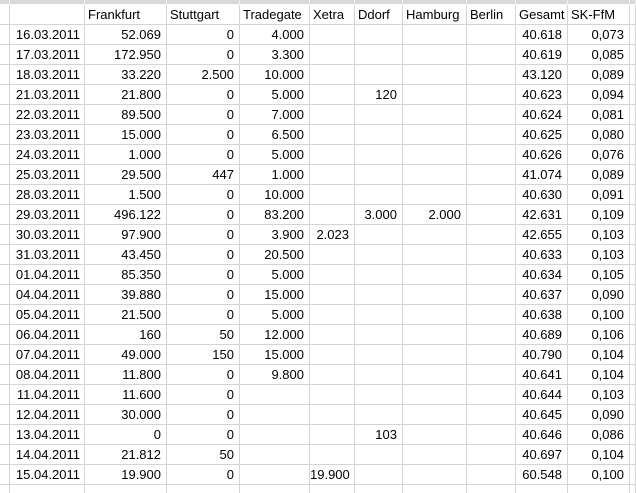 Image resolution: width=636 pixels, height=493 pixels. What do you see at coordinates (203, 355) in the screenshot?
I see `cell-stuttgart: 150` at bounding box center [203, 355].